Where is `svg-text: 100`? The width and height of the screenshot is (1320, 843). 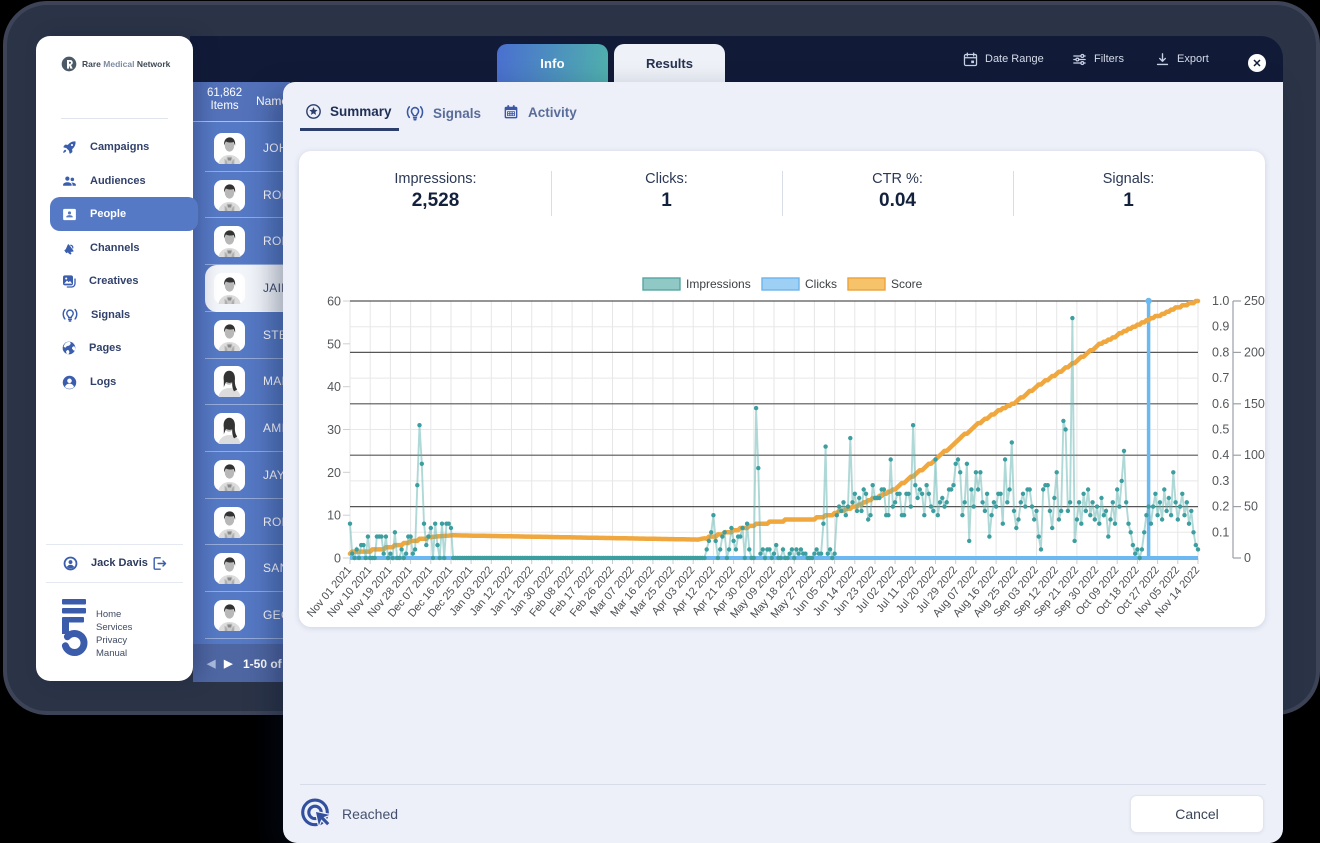
svg-text: 100 is located at coordinates (1254, 455).